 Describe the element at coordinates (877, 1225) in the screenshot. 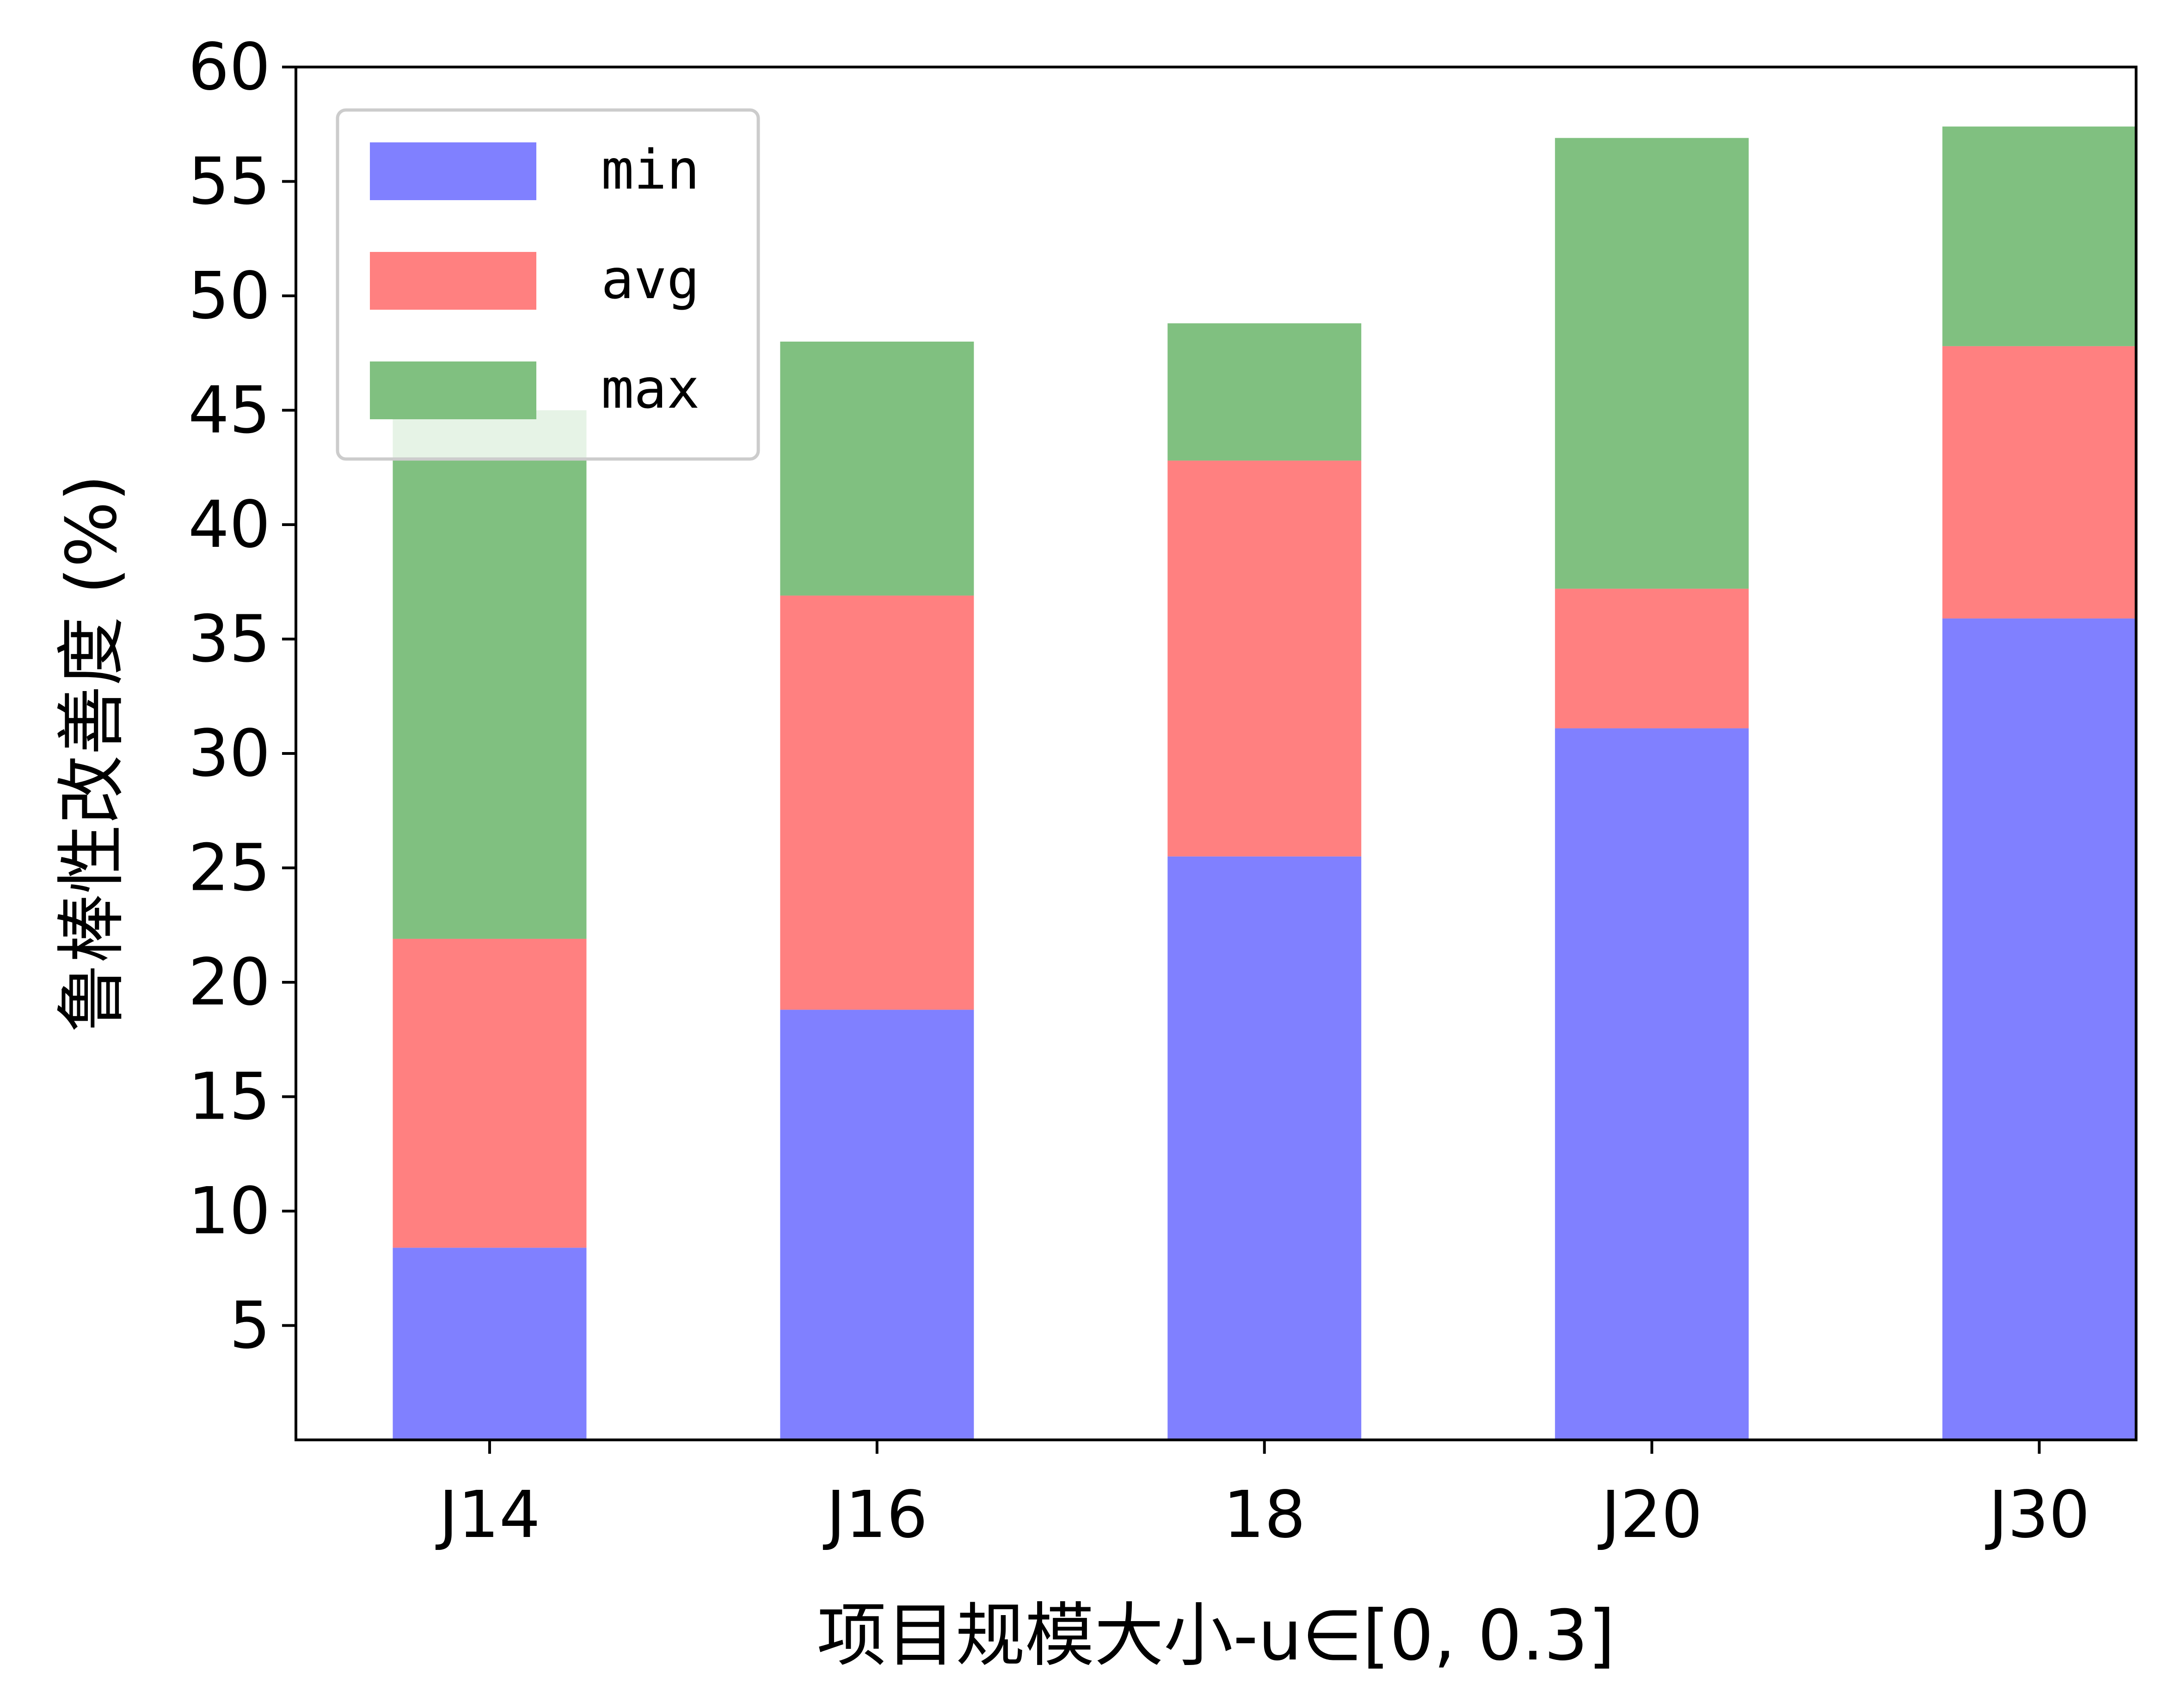

I see `bar-min-J16` at that location.